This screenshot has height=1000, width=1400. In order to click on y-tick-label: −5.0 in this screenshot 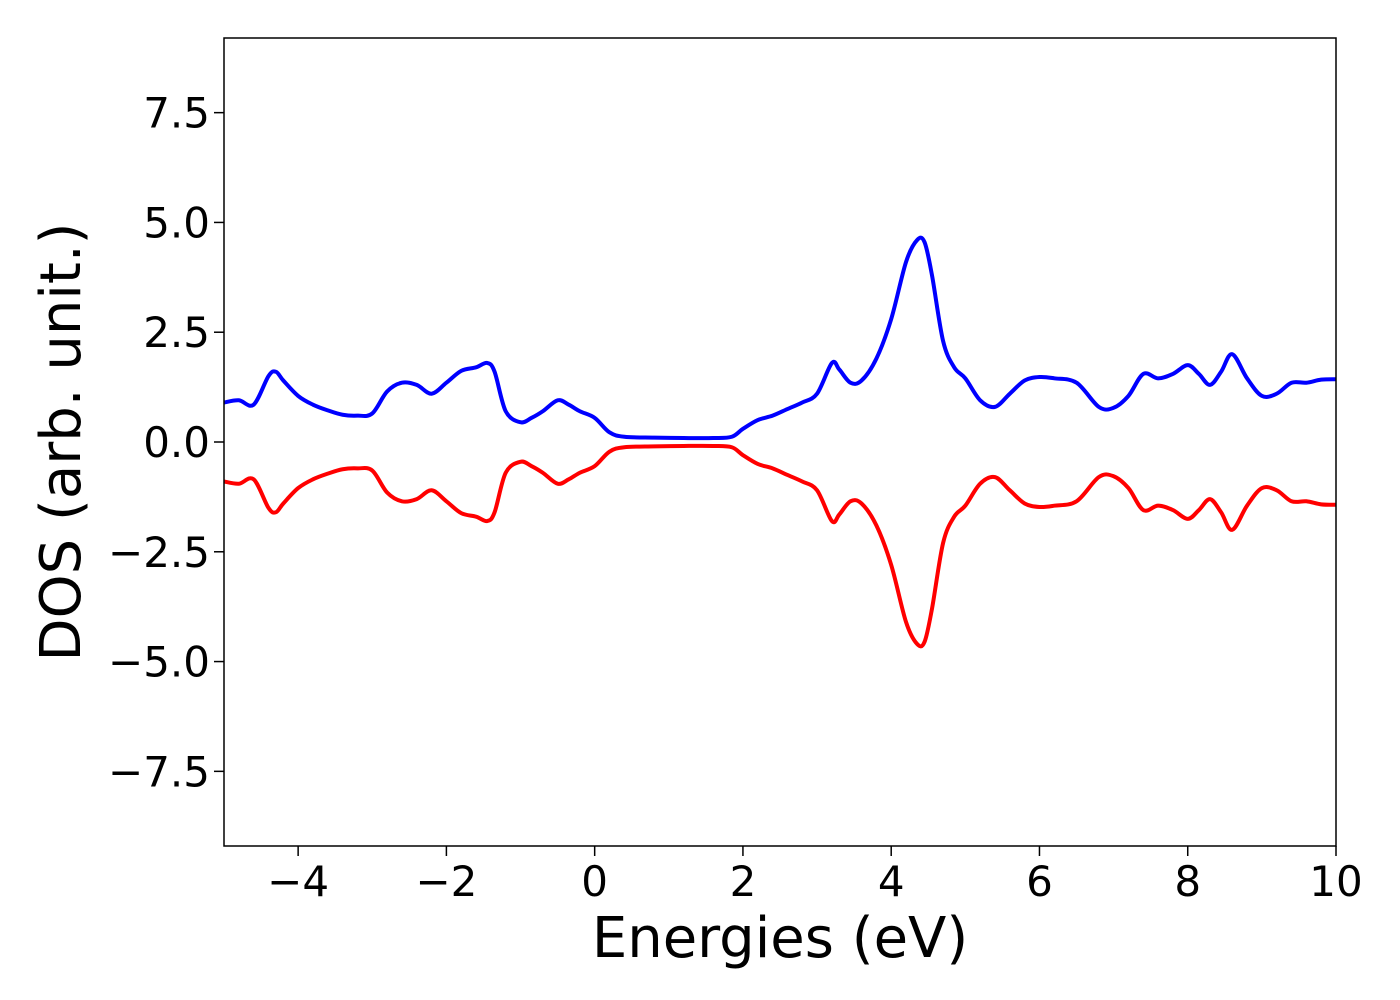, I will do `click(159, 662)`.